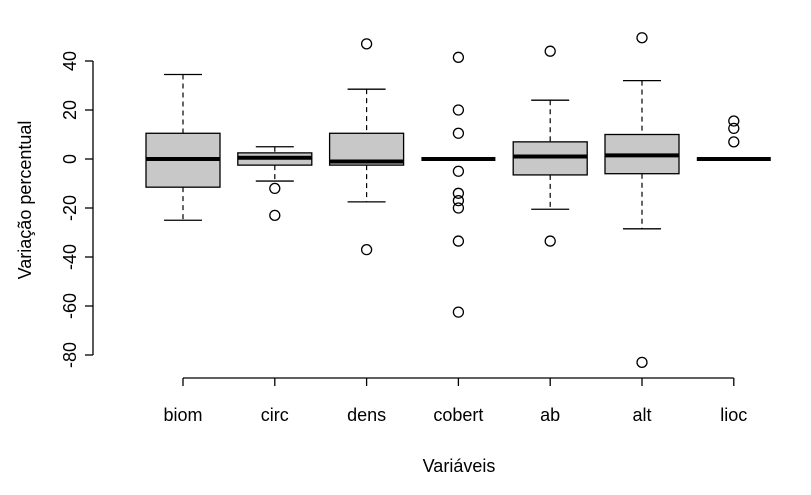 The width and height of the screenshot is (811, 495). Describe the element at coordinates (641, 415) in the screenshot. I see `x-tick-label-alt: alt` at that location.